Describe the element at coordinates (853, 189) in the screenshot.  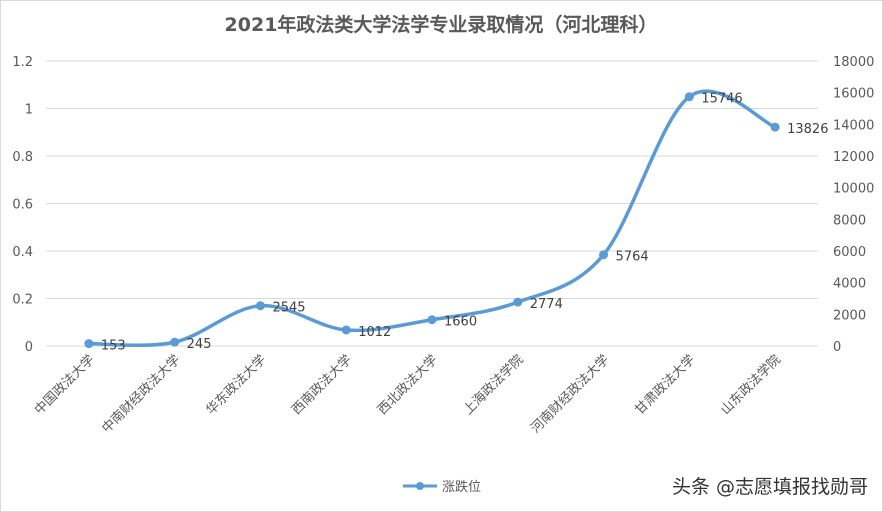
I see `right-tick-label: 10000` at that location.